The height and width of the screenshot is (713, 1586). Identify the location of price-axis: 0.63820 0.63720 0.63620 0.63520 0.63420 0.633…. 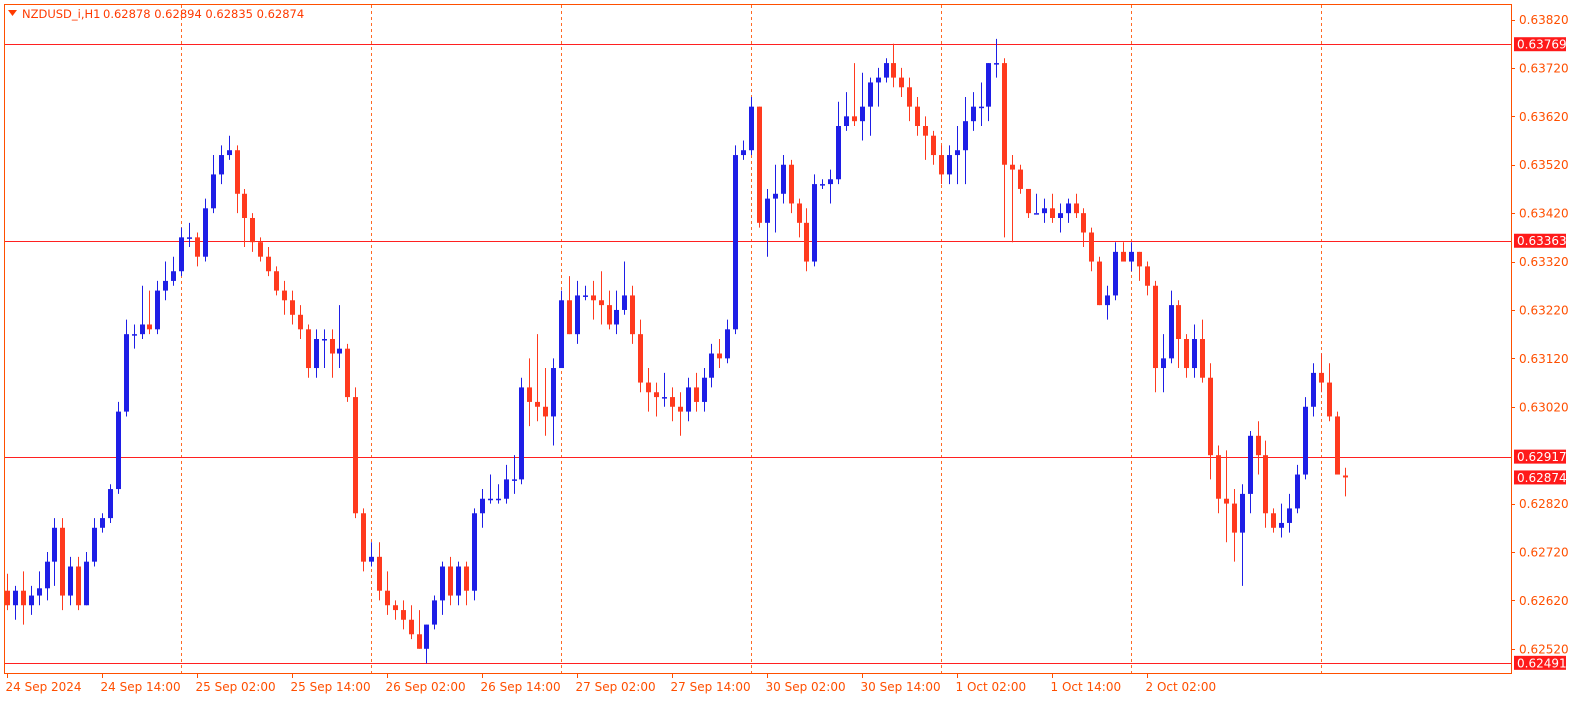
(1540, 334).